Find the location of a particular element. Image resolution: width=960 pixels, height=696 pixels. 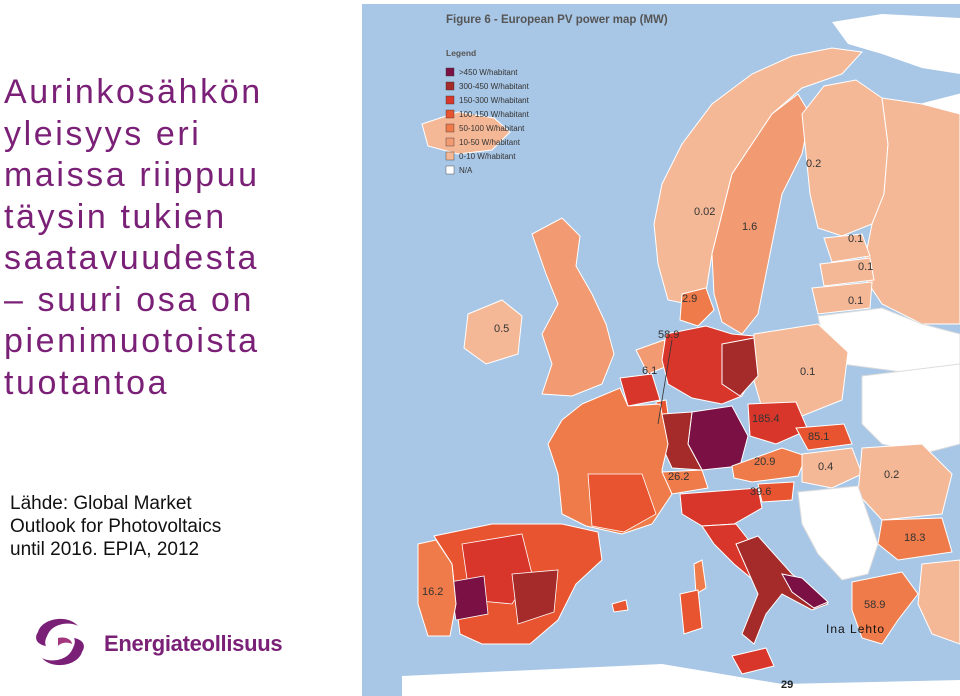

title-line: Aurinkosähkön is located at coordinates (133, 92).